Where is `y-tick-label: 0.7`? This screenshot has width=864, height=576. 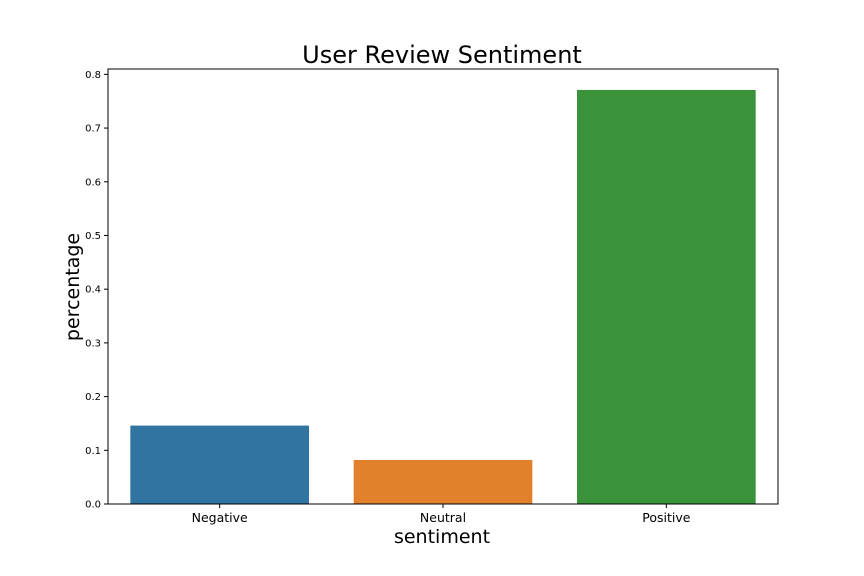 y-tick-label: 0.7 is located at coordinates (93, 129).